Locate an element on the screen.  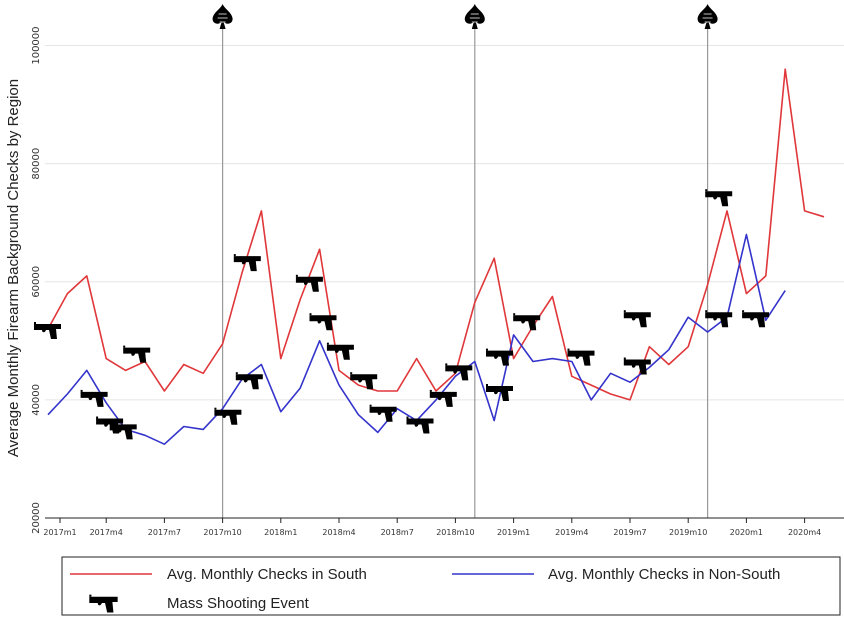
x-tick-label: 2019m4 is located at coordinates (571, 532).